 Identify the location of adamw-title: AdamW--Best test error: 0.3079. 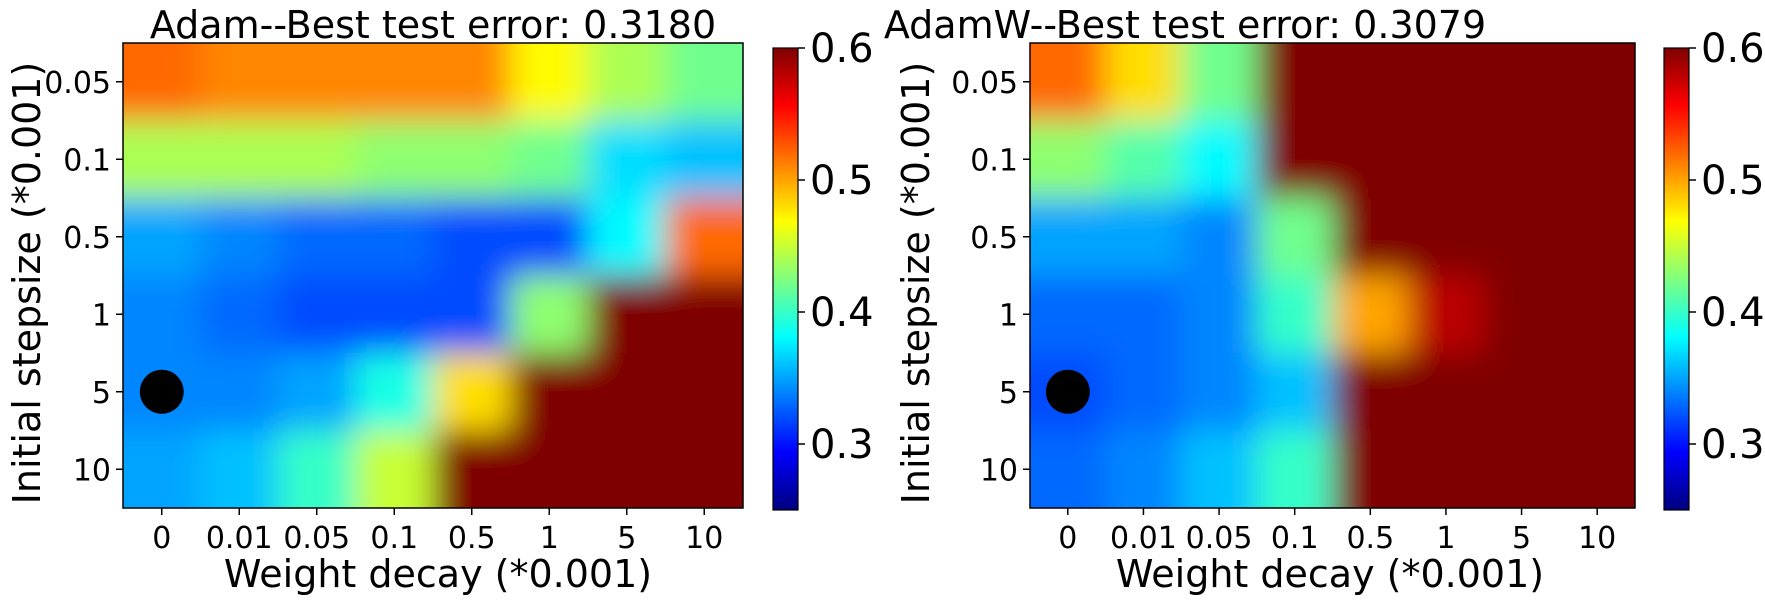
(1185, 25).